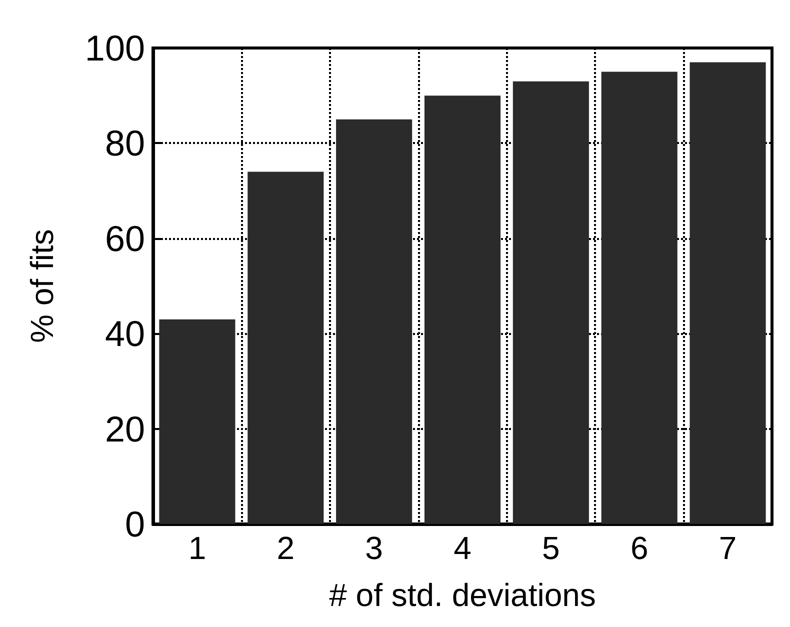 This screenshot has height=627, width=790. I want to click on x-tick-label: 2, so click(285, 548).